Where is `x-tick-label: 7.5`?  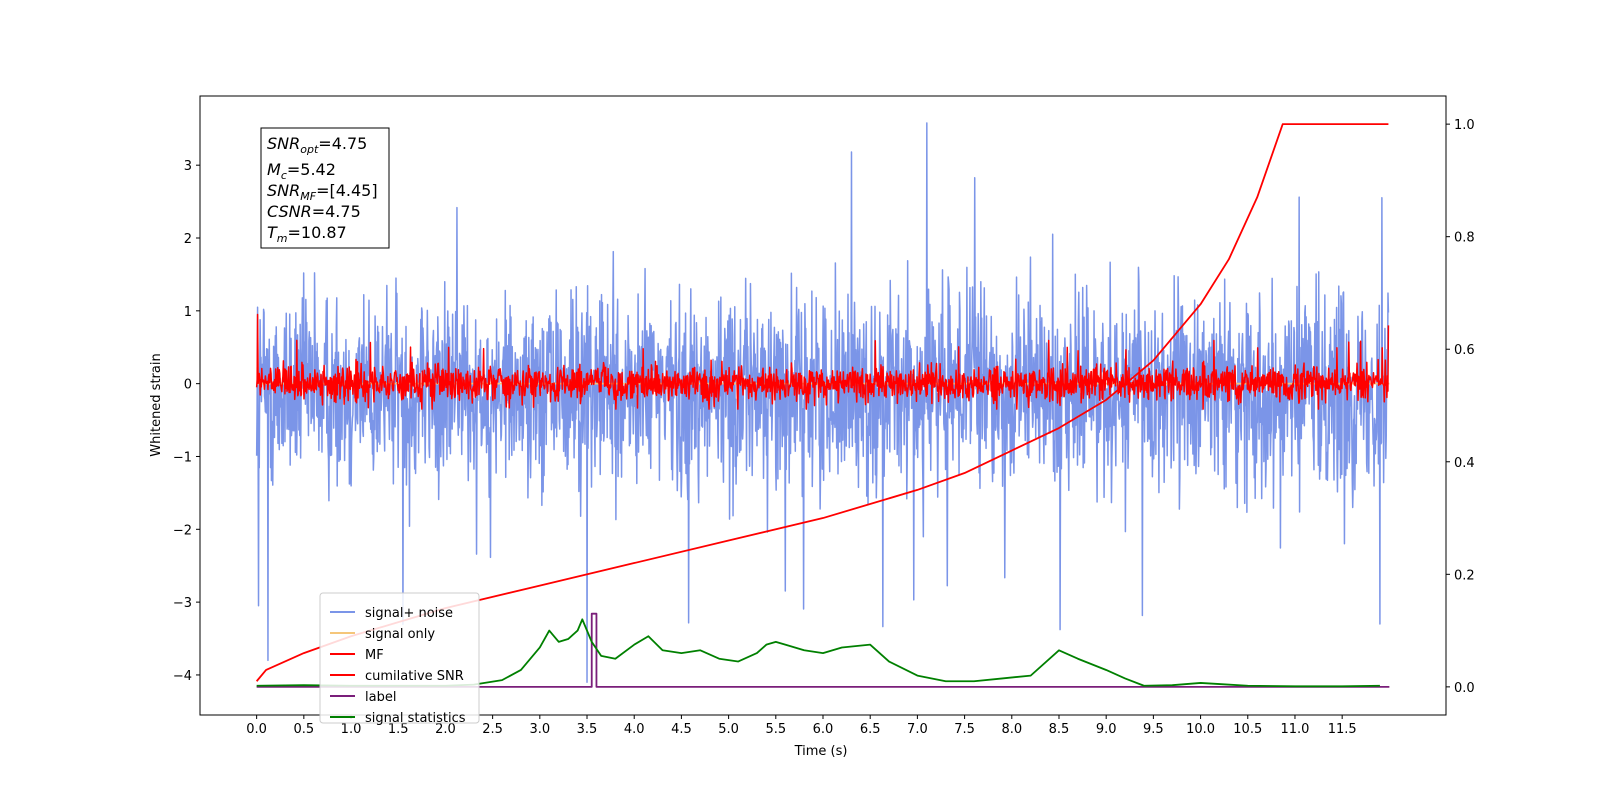 x-tick-label: 7.5 is located at coordinates (964, 729).